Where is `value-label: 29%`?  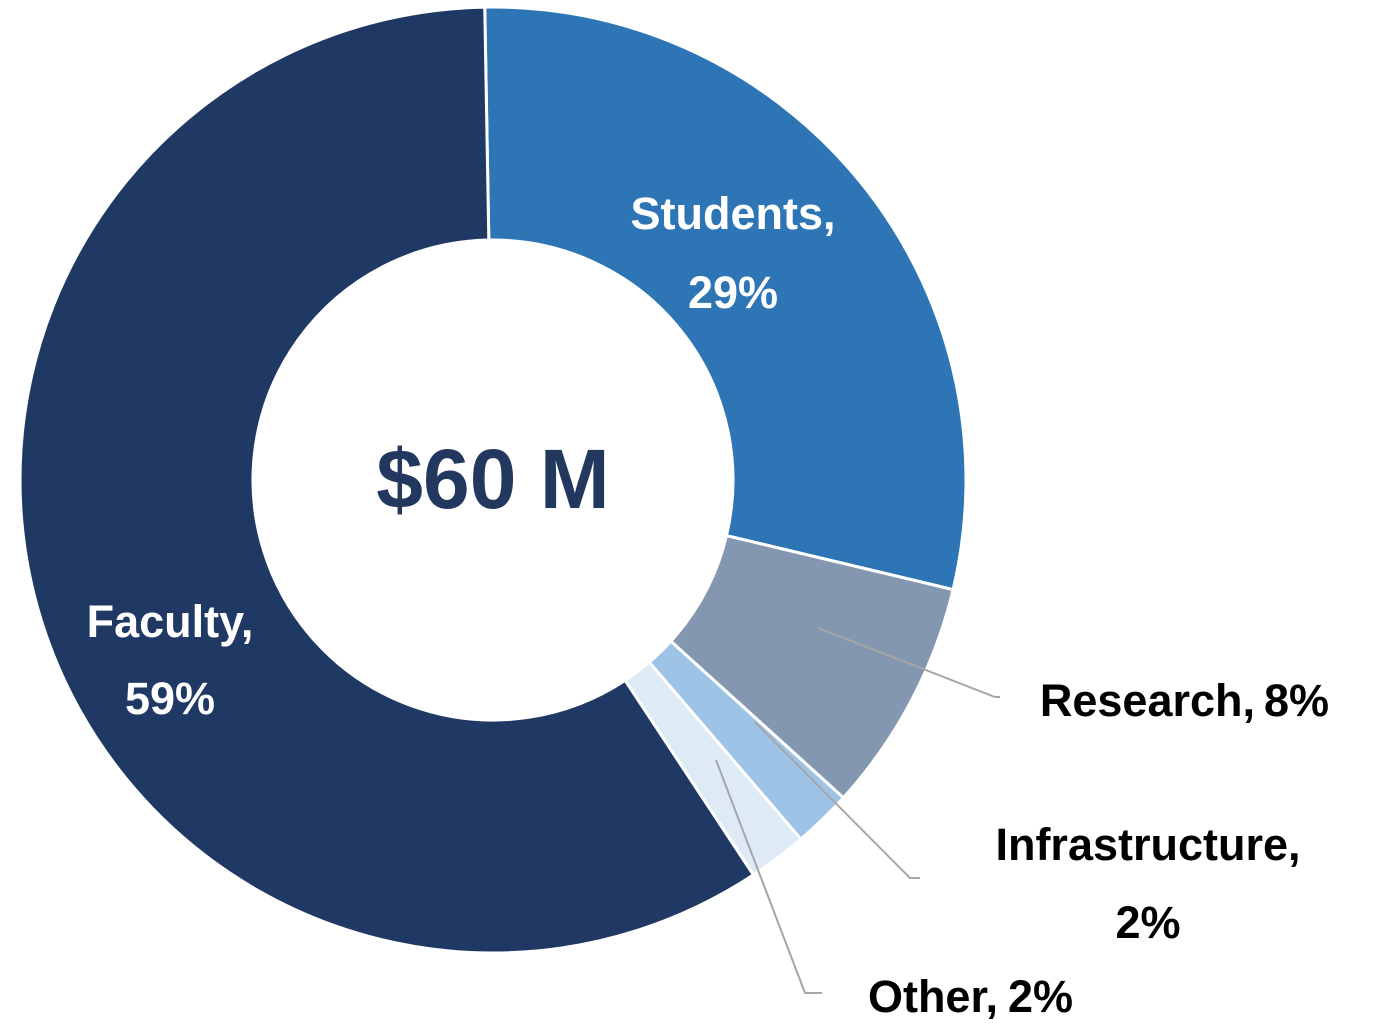 value-label: 29% is located at coordinates (733, 292).